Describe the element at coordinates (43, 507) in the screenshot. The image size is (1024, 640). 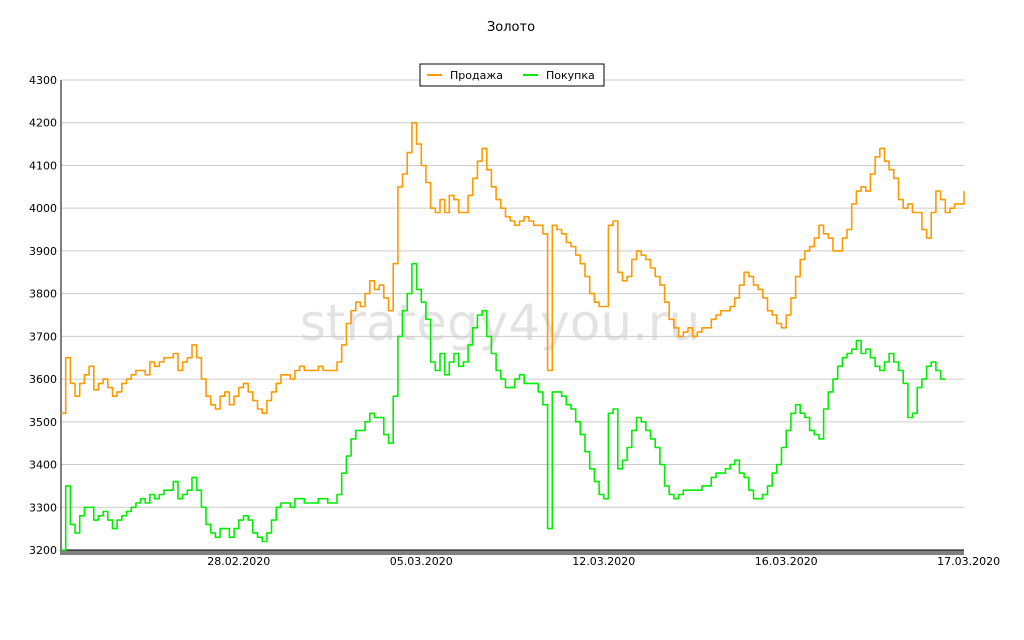
I see `y-tick-label: 3300` at that location.